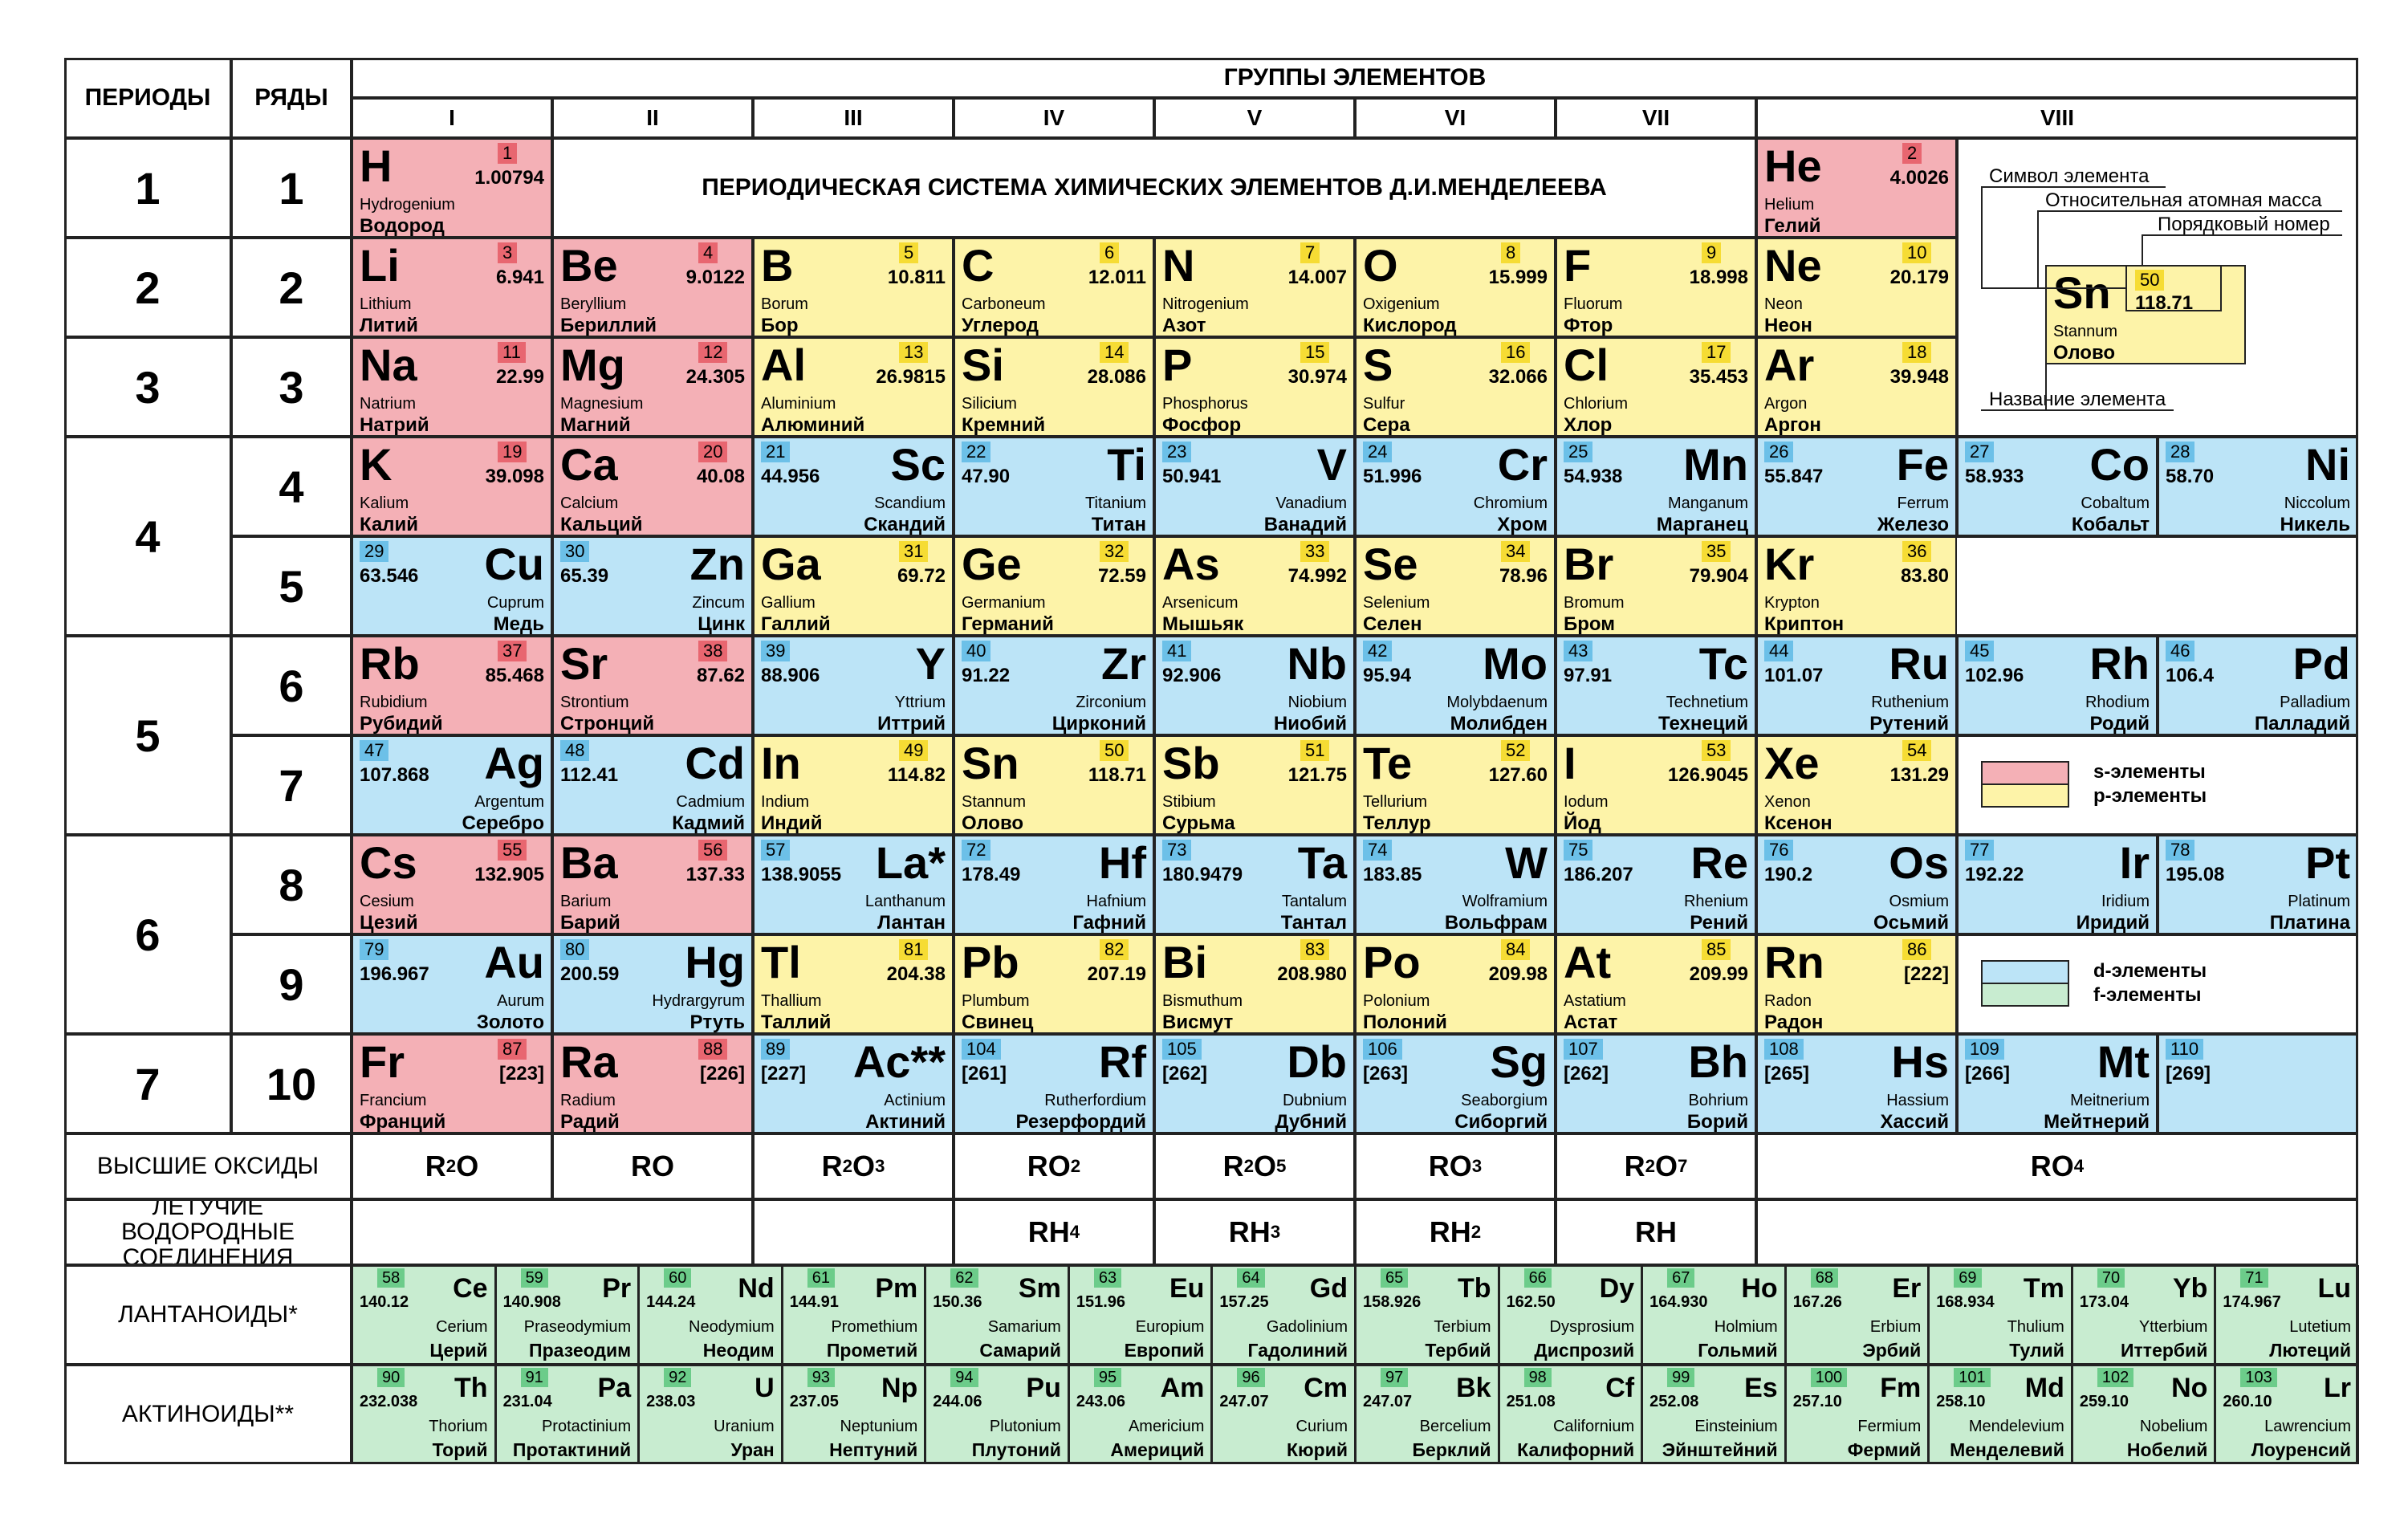 The image size is (2408, 1518). Describe the element at coordinates (1251, 1378) in the screenshot. I see `atomic-number: 96` at that location.